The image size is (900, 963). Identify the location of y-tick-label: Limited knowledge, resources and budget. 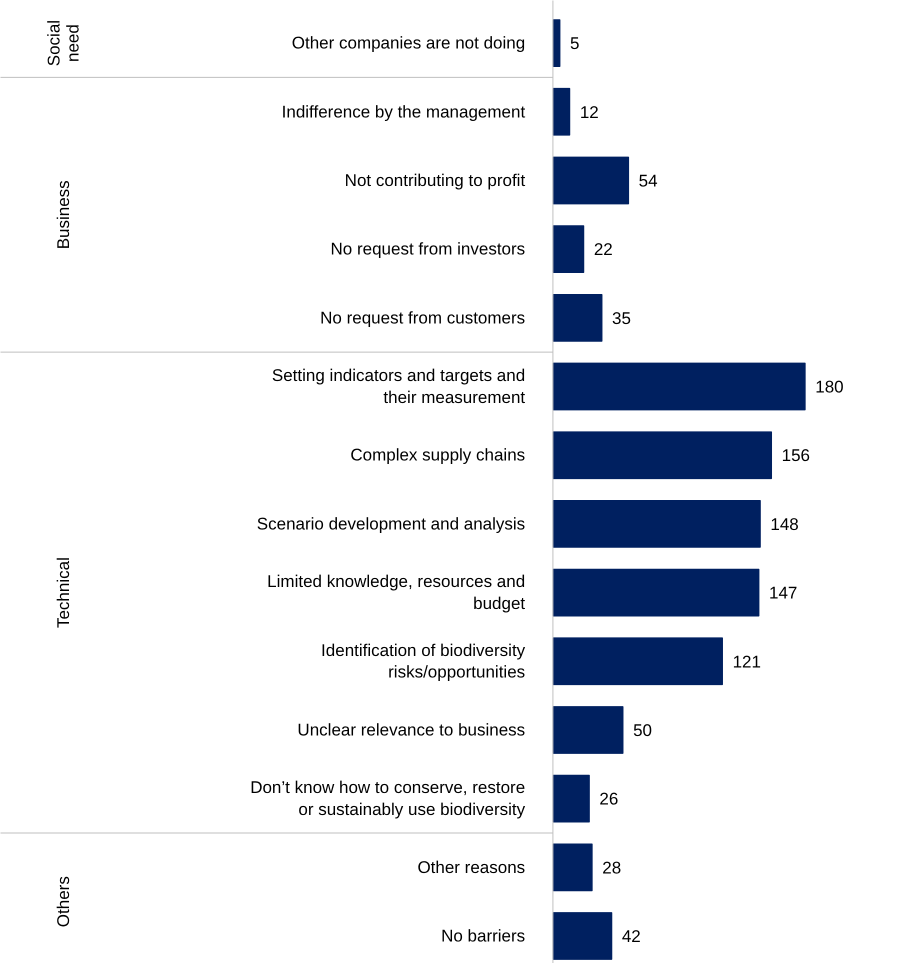
(396, 593).